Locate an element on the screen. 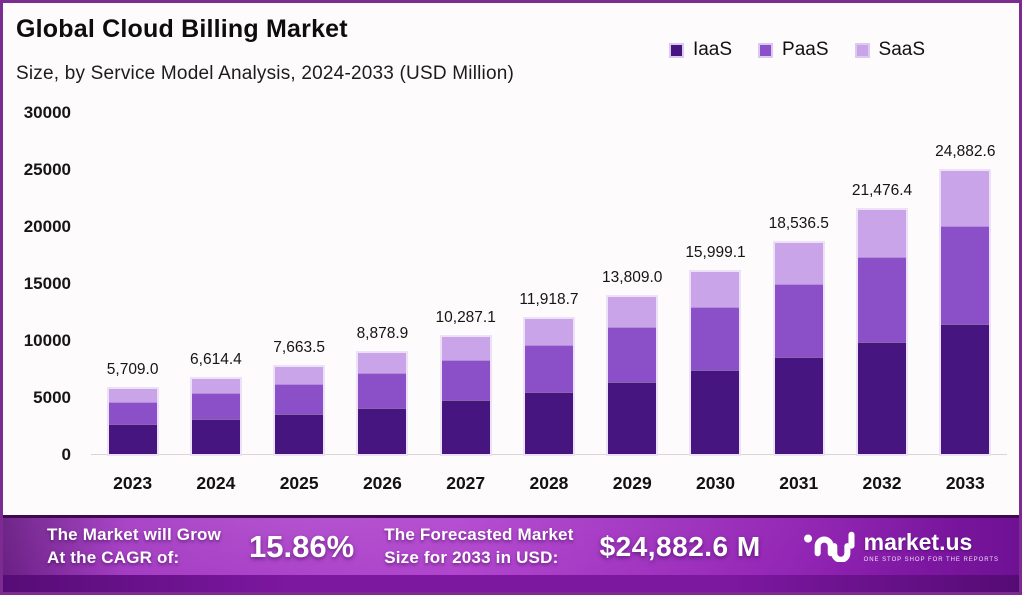 The height and width of the screenshot is (595, 1022). x-tick-label-2024: 2024 is located at coordinates (216, 483).